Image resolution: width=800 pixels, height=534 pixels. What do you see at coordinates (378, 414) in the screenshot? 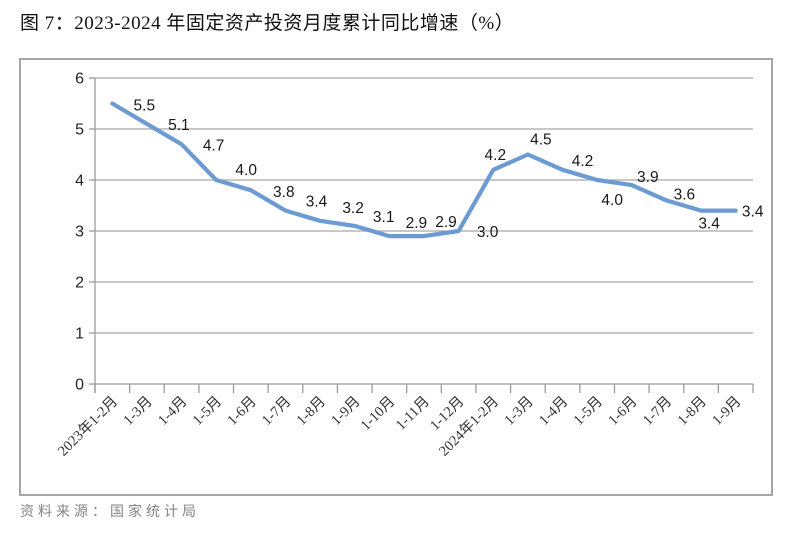
I see `x-axis-tick-label: 1-10月` at bounding box center [378, 414].